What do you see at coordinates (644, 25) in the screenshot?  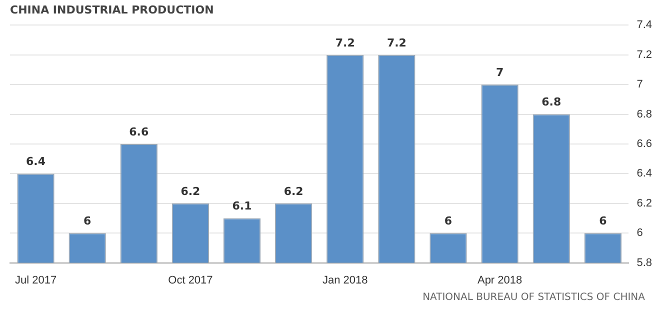 I see `y-tick-label: 7.4` at bounding box center [644, 25].